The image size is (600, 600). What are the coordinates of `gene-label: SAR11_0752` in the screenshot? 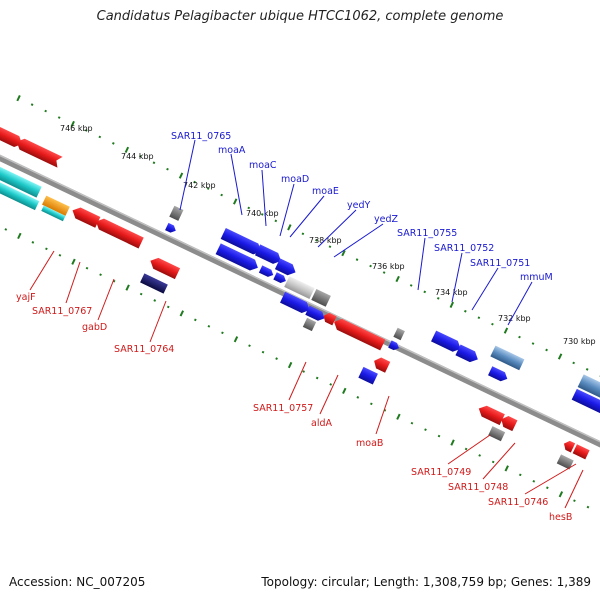 It's located at (464, 248).